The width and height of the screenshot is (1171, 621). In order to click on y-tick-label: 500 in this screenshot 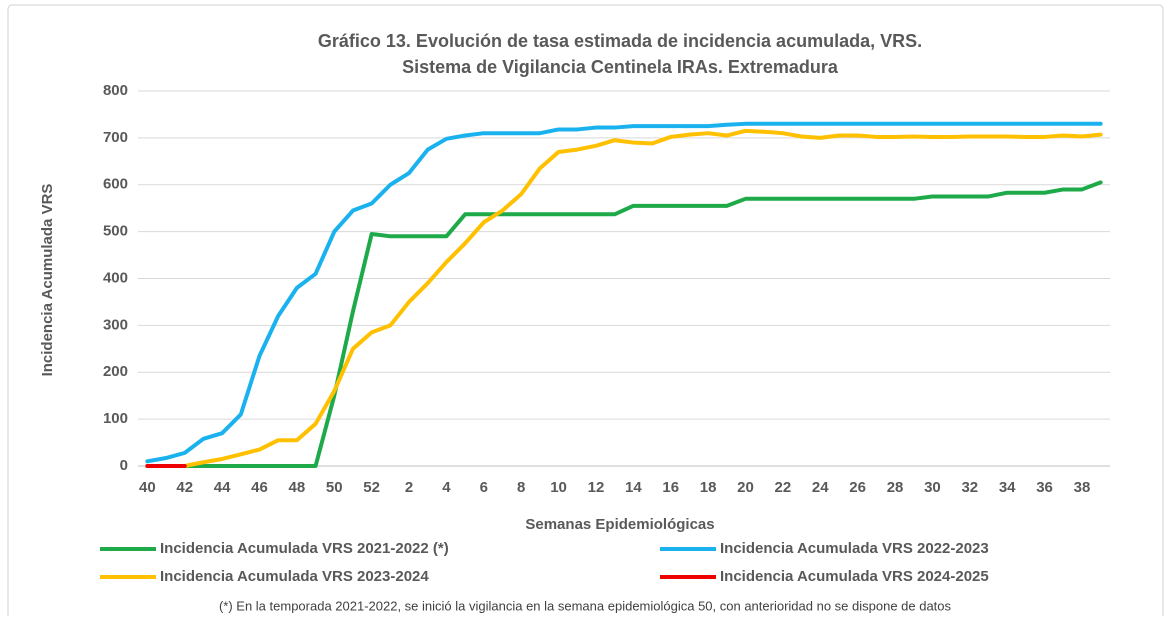, I will do `click(115, 231)`.